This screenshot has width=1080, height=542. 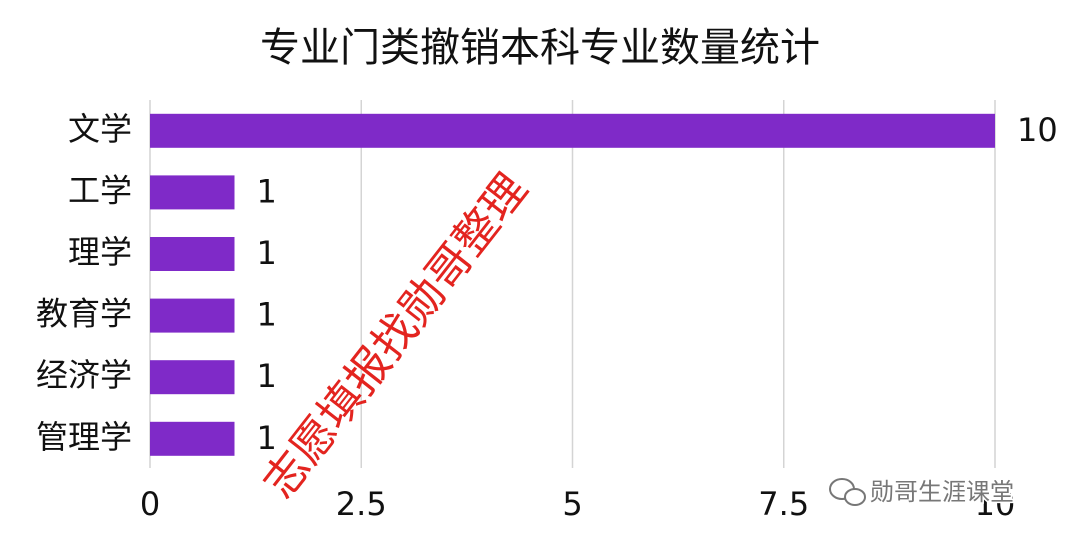 What do you see at coordinates (855, 497) in the screenshot?
I see `icon-bubble` at bounding box center [855, 497].